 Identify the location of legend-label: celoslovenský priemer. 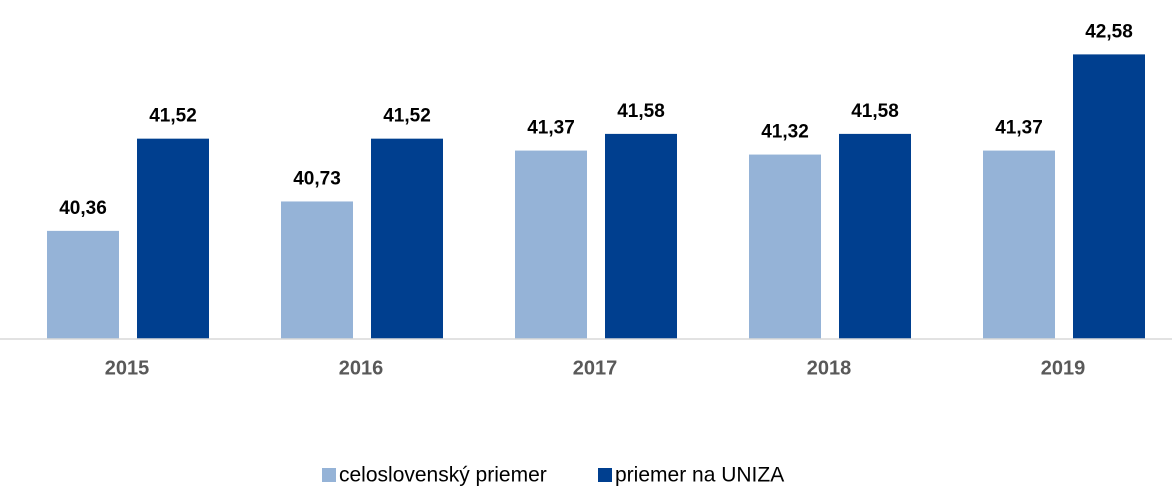
(443, 475).